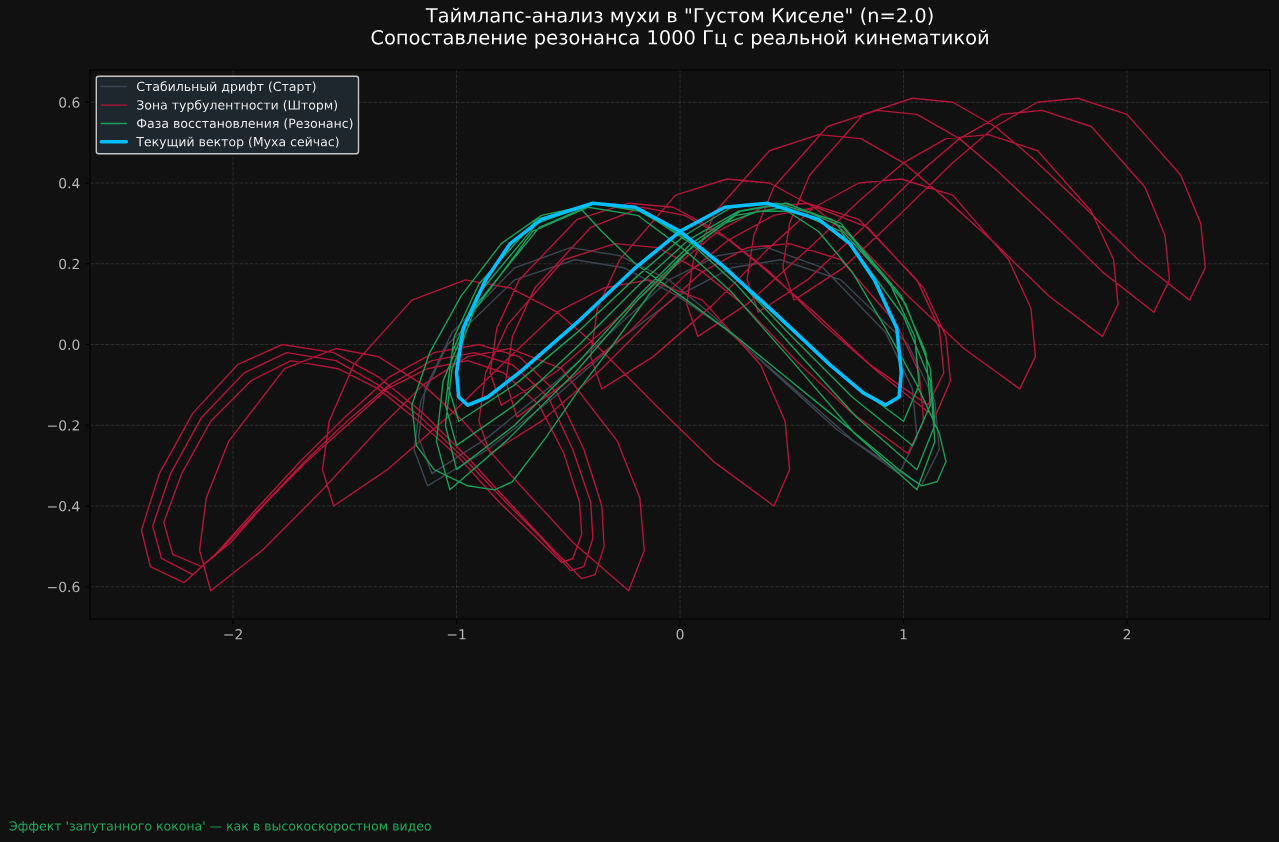 This screenshot has height=842, width=1279. I want to click on legend-label: Стабильный дрифт (Старт), so click(226, 87).